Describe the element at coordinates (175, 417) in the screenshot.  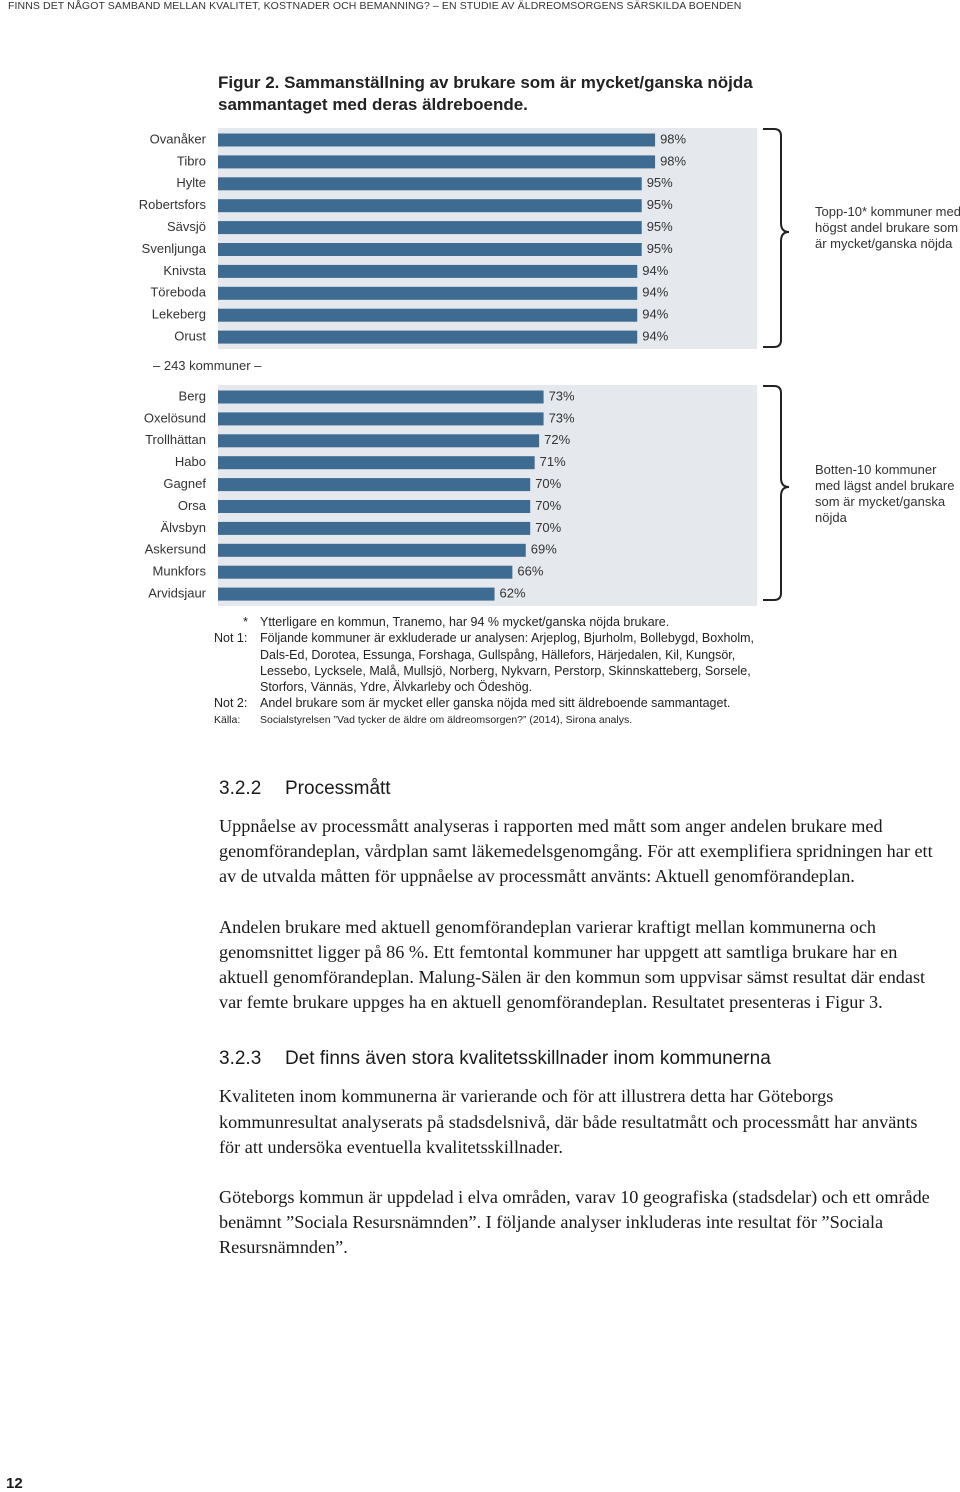
I see `category-label: Oxelösund` at that location.